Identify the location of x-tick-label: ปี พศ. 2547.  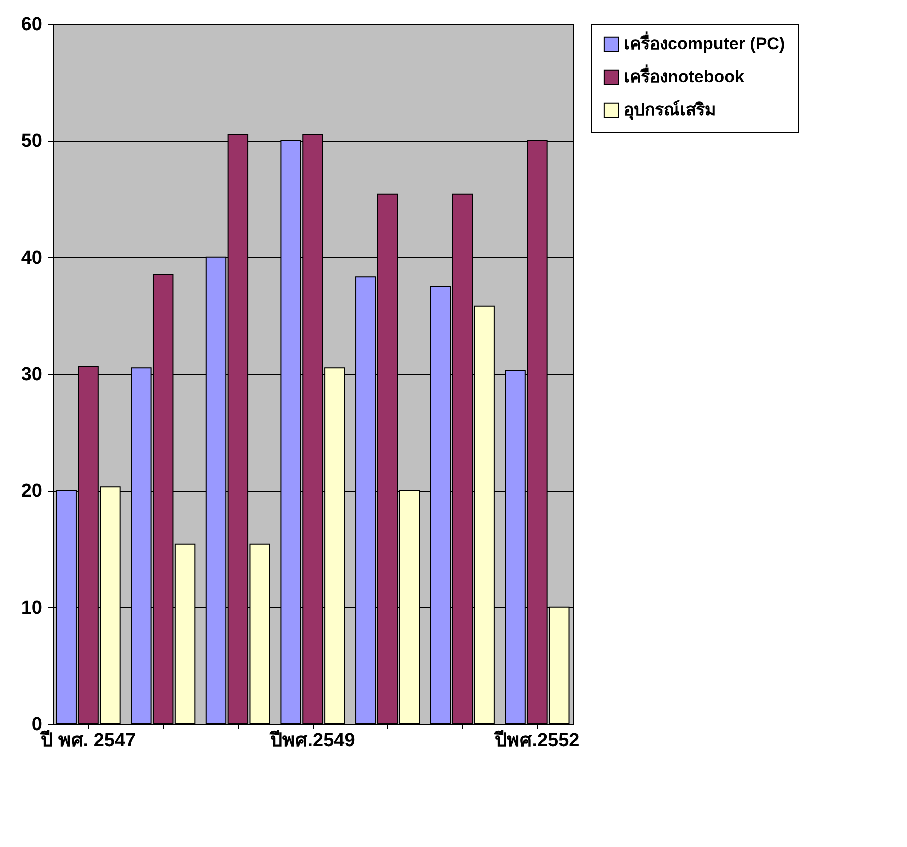
(88, 741).